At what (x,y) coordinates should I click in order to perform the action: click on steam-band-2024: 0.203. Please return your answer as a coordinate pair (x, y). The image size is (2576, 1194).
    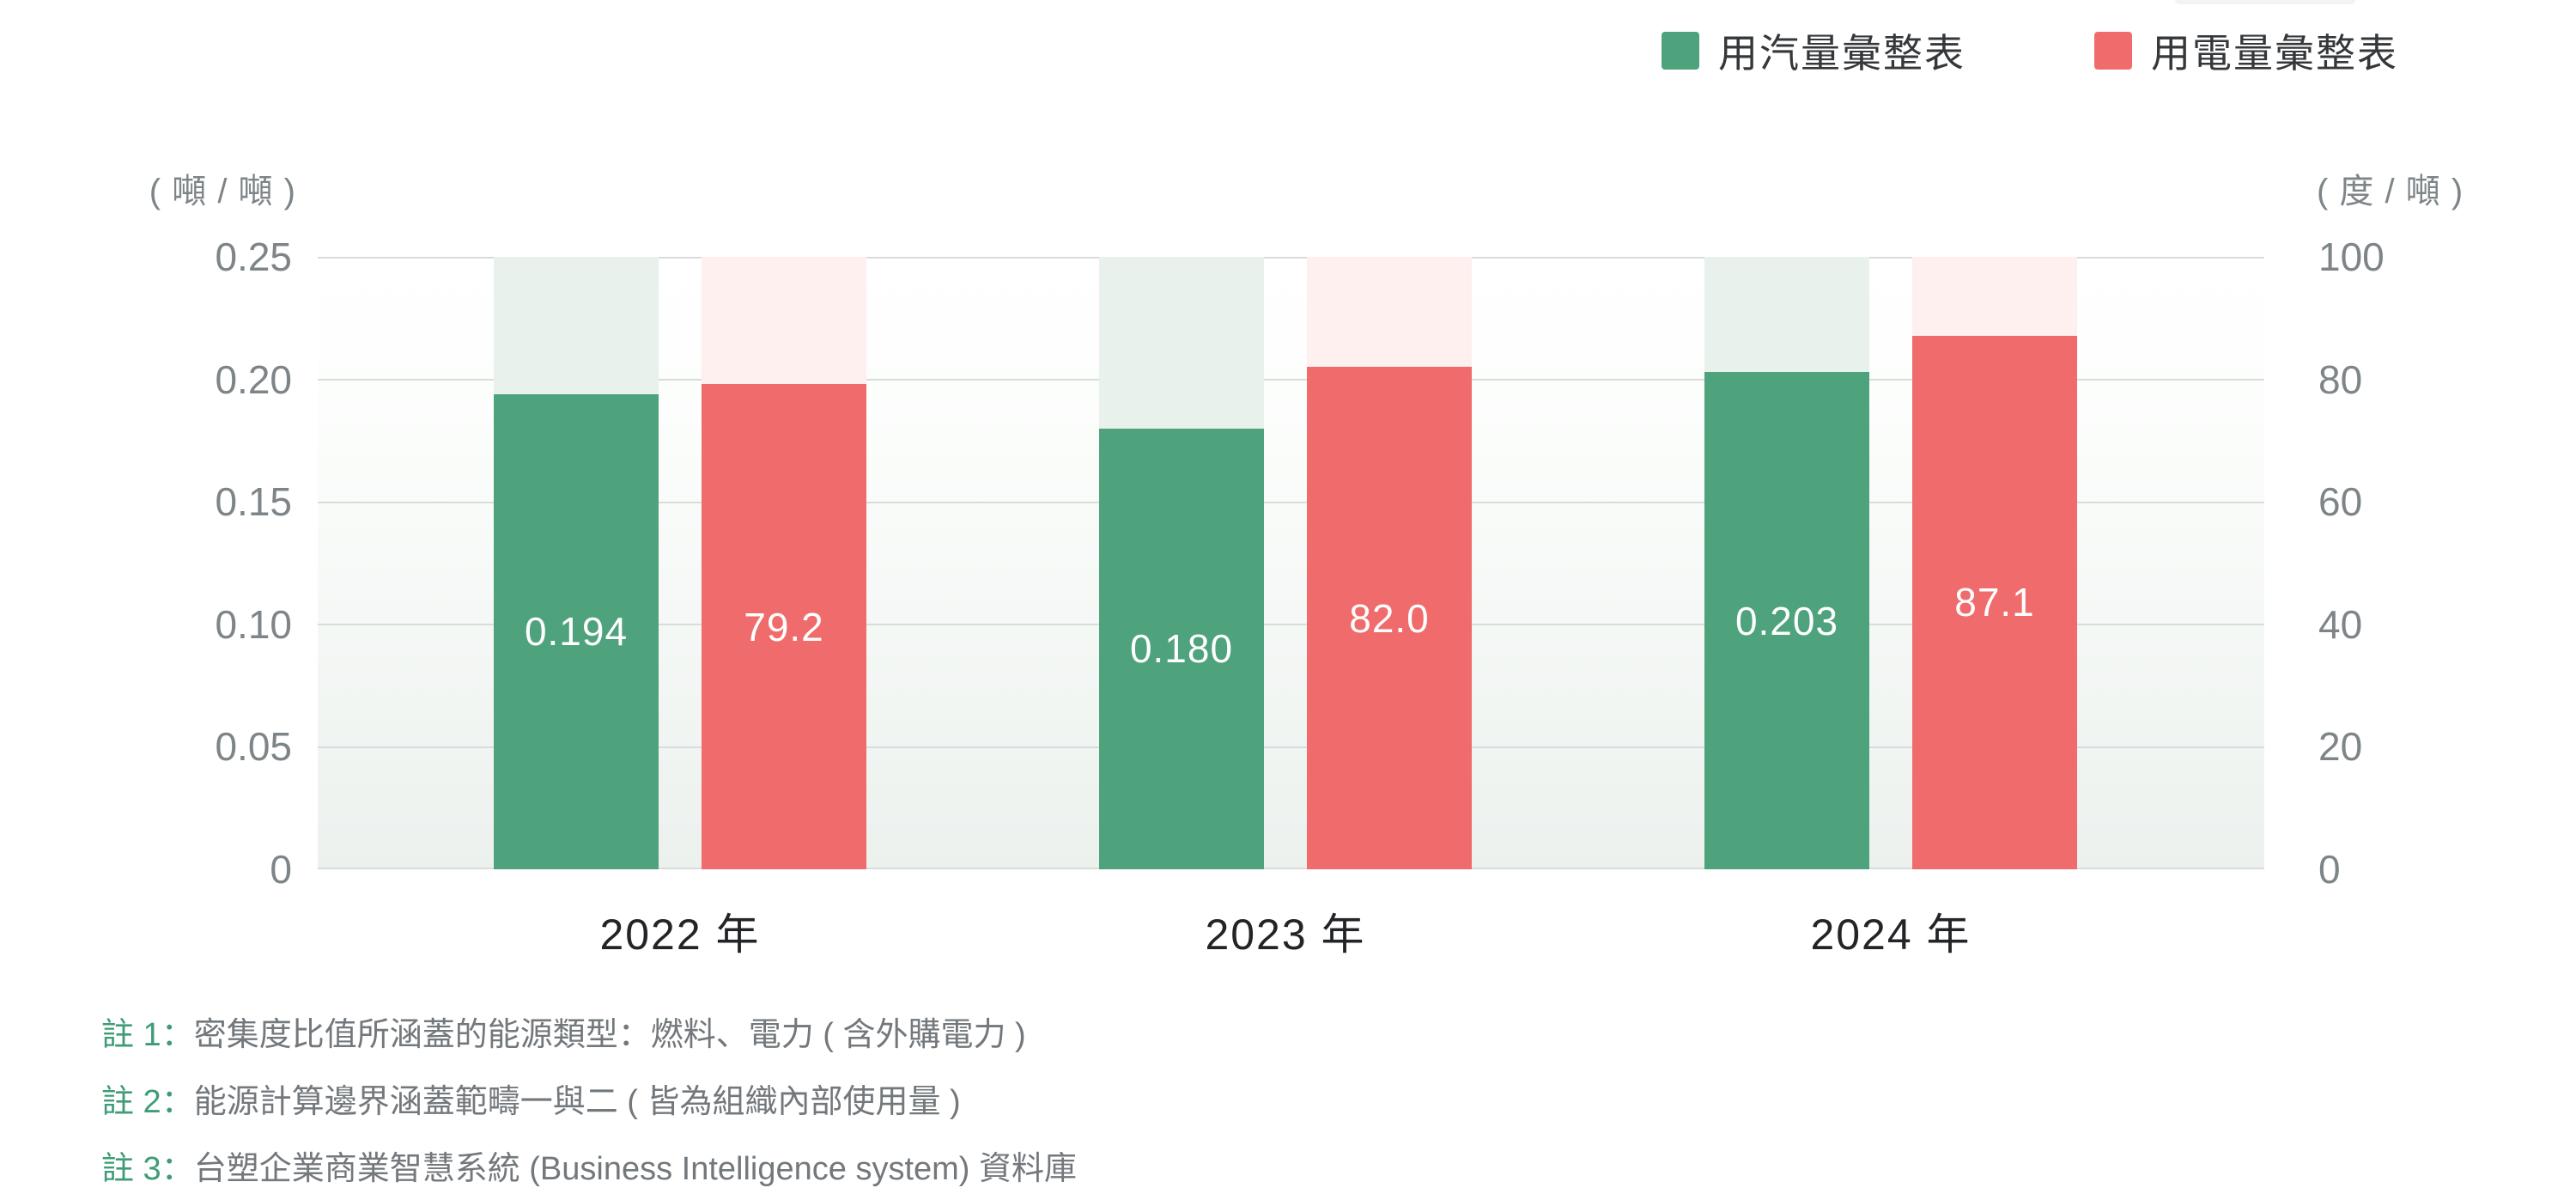
    Looking at the image, I should click on (1786, 563).